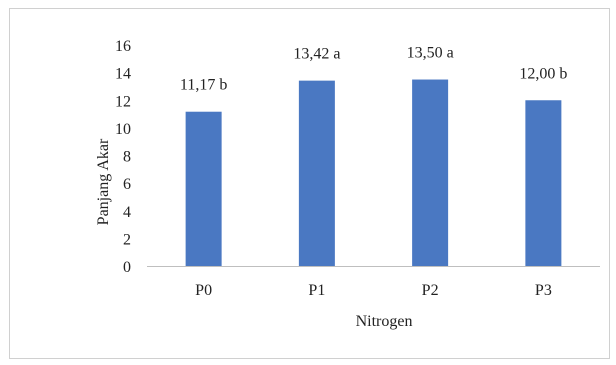 The image size is (616, 365). I want to click on x-axis-ticks: P0 P1 P2 P3, so click(373, 290).